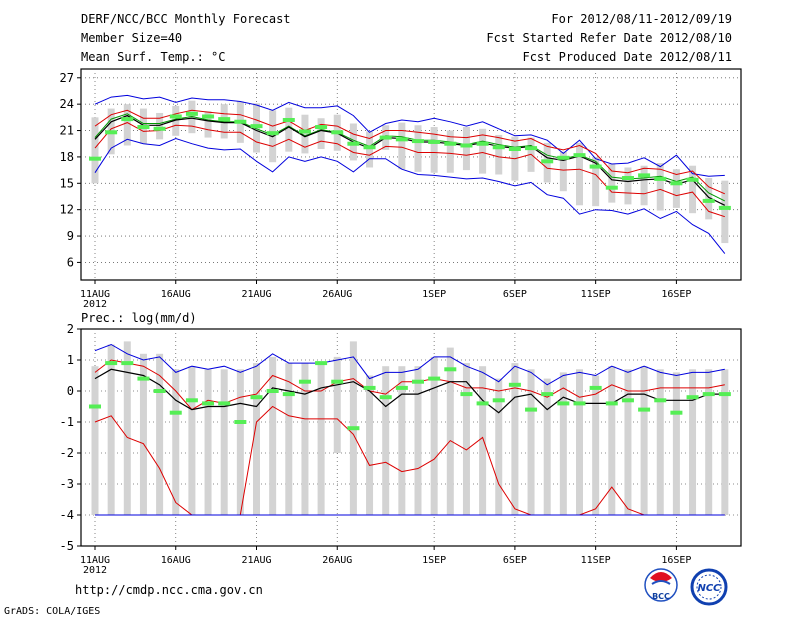 Image resolution: width=800 pixels, height=618 pixels. What do you see at coordinates (609, 38) in the screenshot?
I see `fcst-started-label: Fcst Started Refer Date 2012/08/10` at bounding box center [609, 38].